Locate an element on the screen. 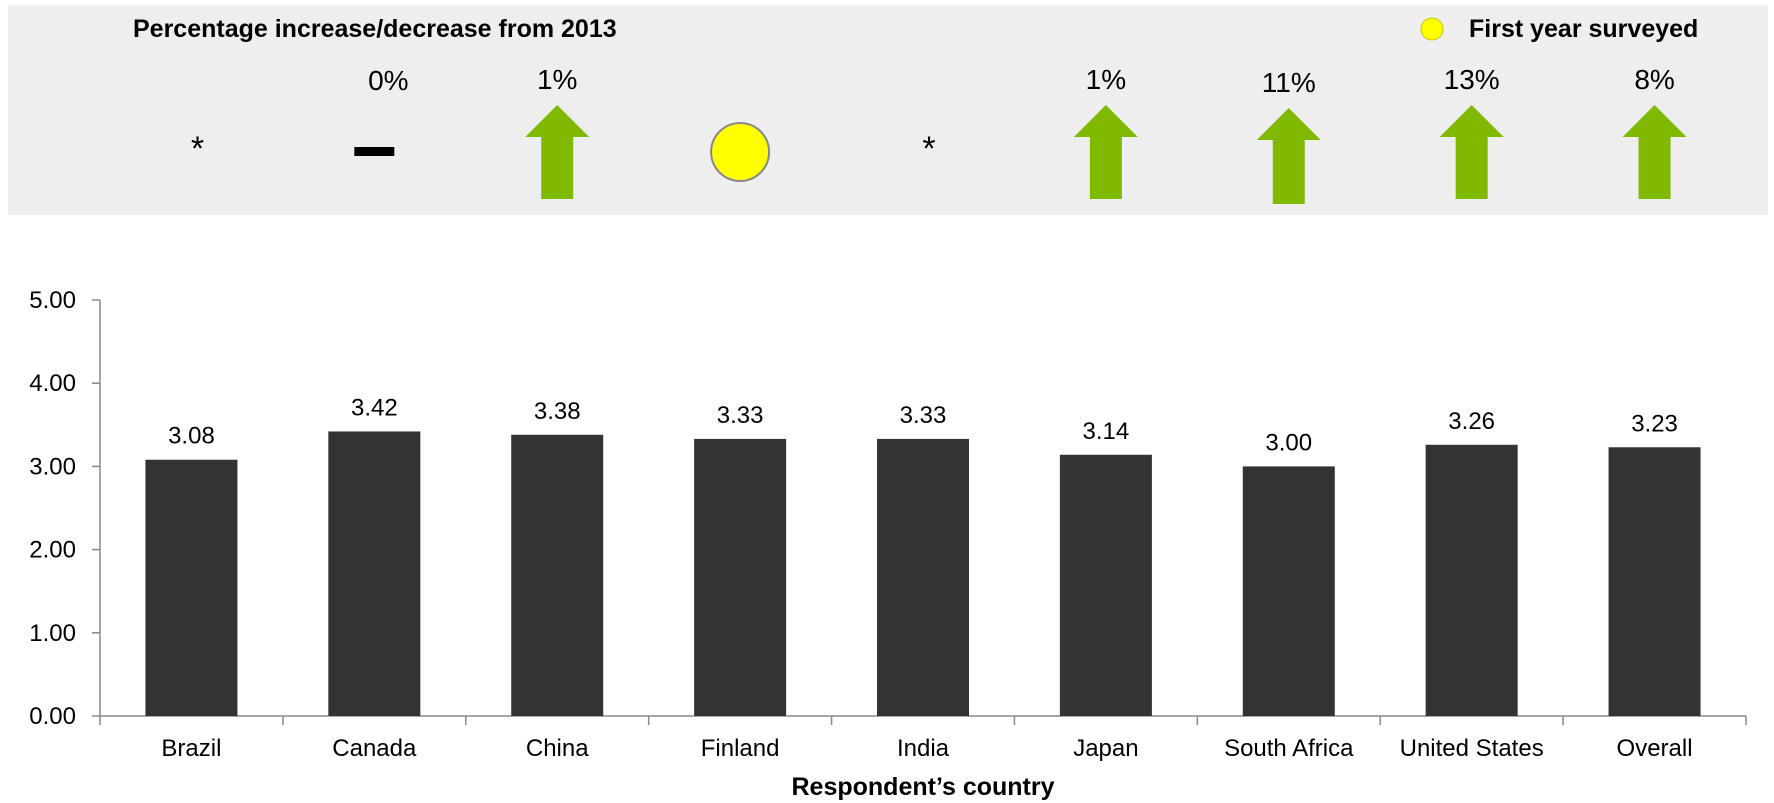 Image resolution: width=1774 pixels, height=803 pixels. value-label-china: 3.38 is located at coordinates (557, 411).